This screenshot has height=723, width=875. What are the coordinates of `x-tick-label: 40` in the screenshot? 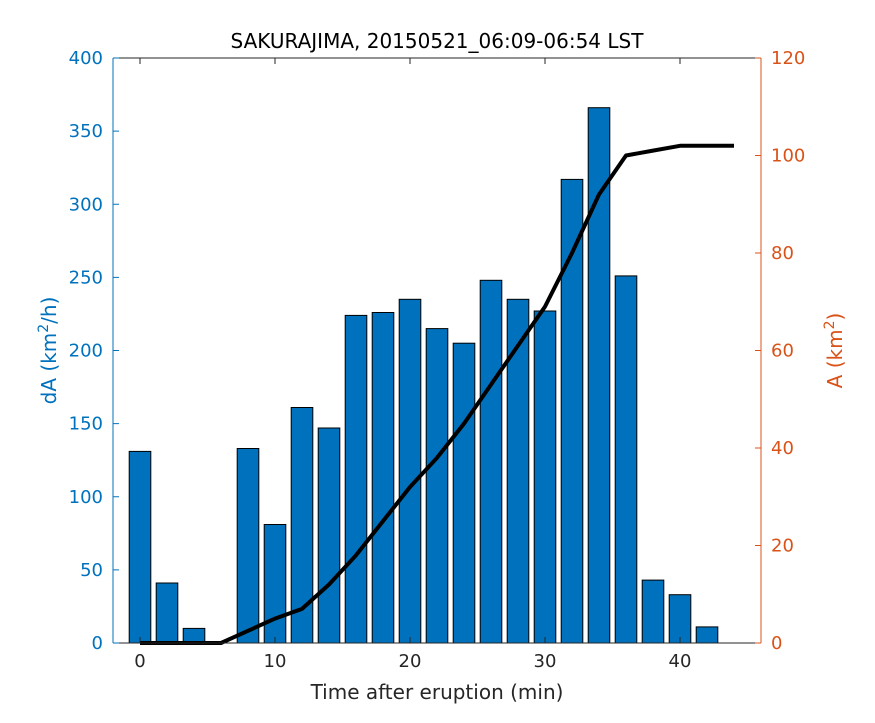 It's located at (680, 661).